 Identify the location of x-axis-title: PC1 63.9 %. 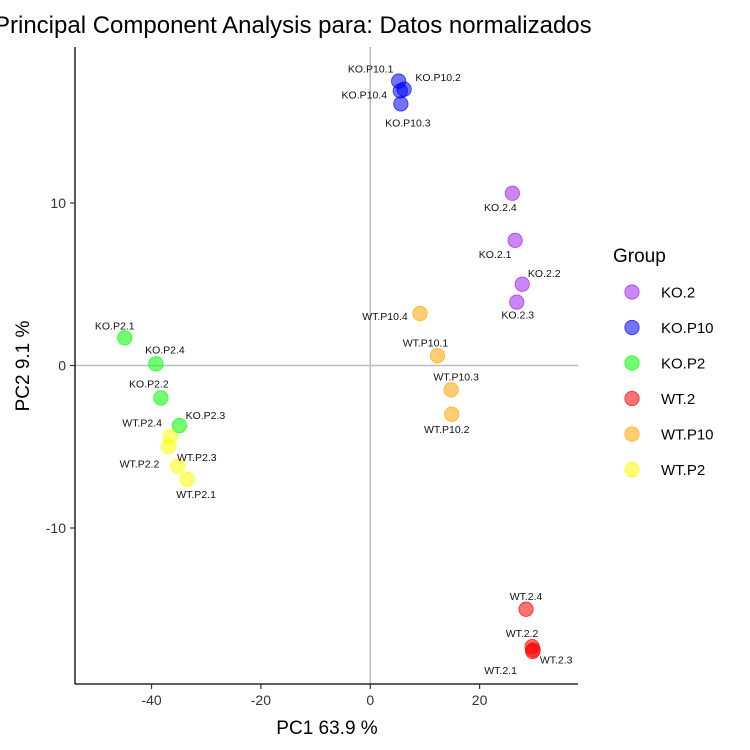
(326, 728).